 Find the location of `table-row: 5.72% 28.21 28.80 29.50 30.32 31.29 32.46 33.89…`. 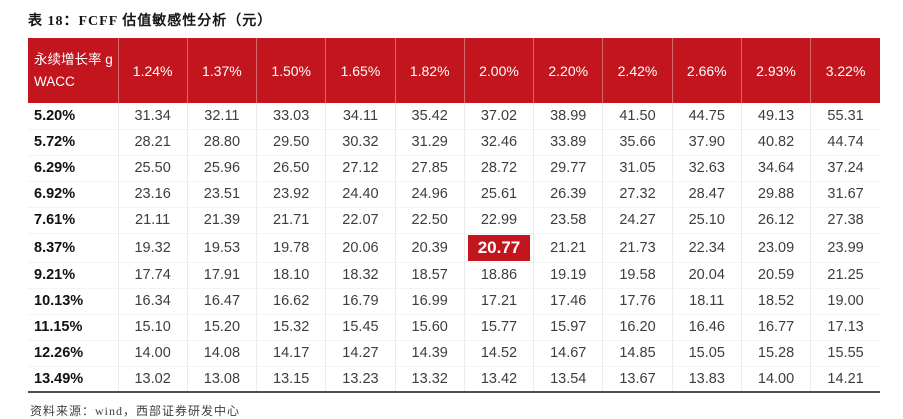

table-row: 5.72% 28.21 28.80 29.50 30.32 31.29 32.46 33.89… is located at coordinates (454, 142).